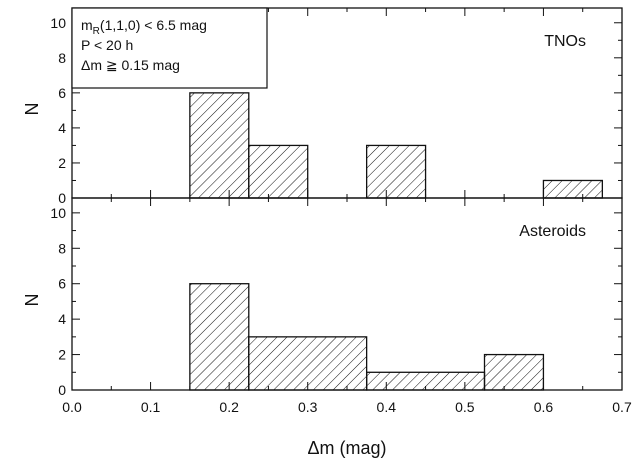 Image resolution: width=636 pixels, height=464 pixels. Describe the element at coordinates (151, 407) in the screenshot. I see `x-tick-label: 0.1` at that location.